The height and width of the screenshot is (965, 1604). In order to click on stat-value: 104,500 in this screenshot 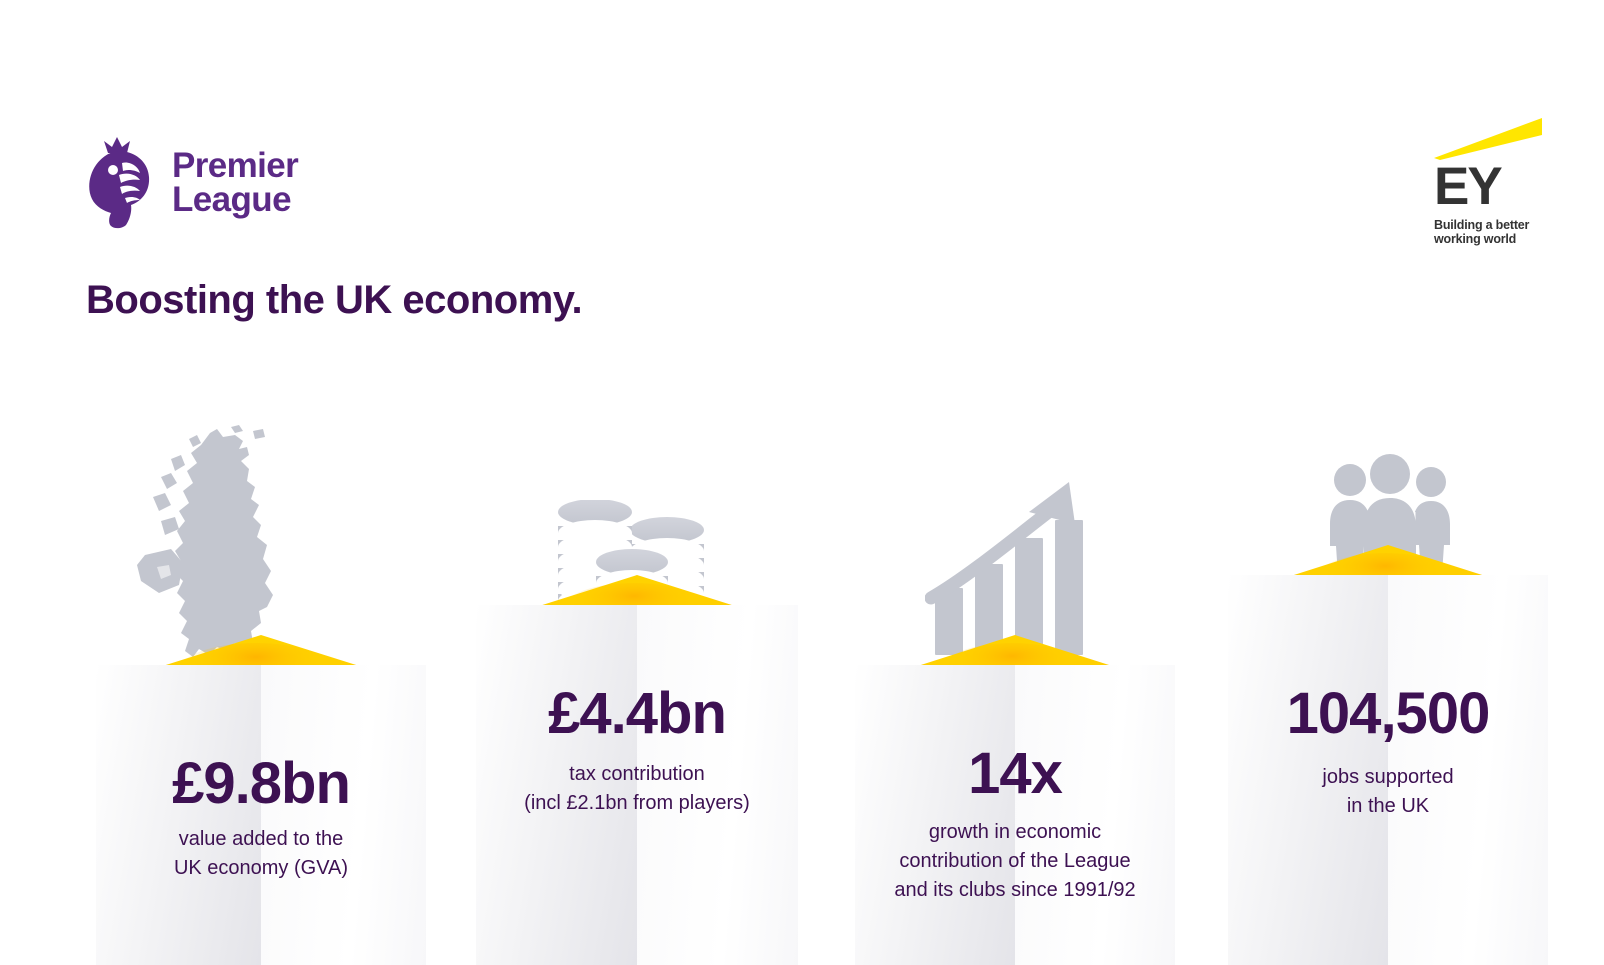, I will do `click(1388, 713)`.